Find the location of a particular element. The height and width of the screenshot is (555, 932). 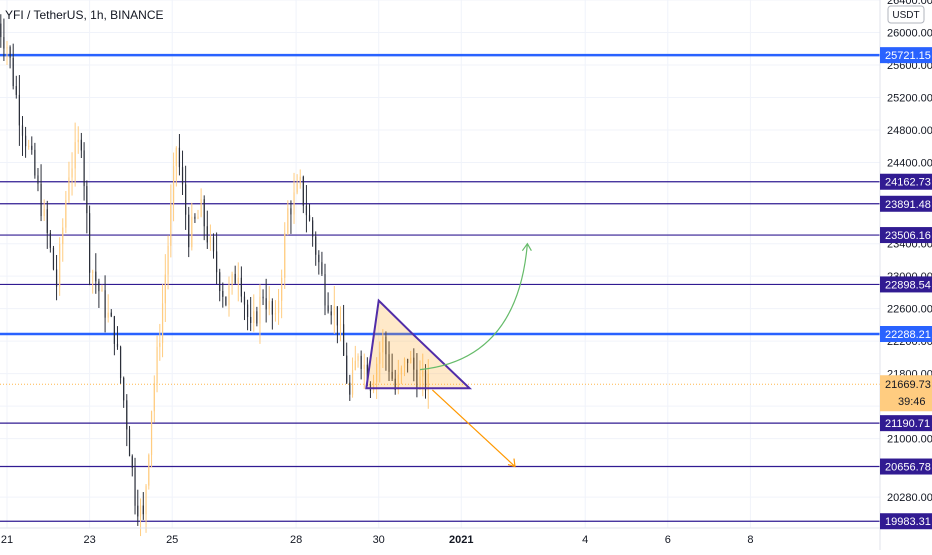

level-price-label: 20656.78 is located at coordinates (908, 468).